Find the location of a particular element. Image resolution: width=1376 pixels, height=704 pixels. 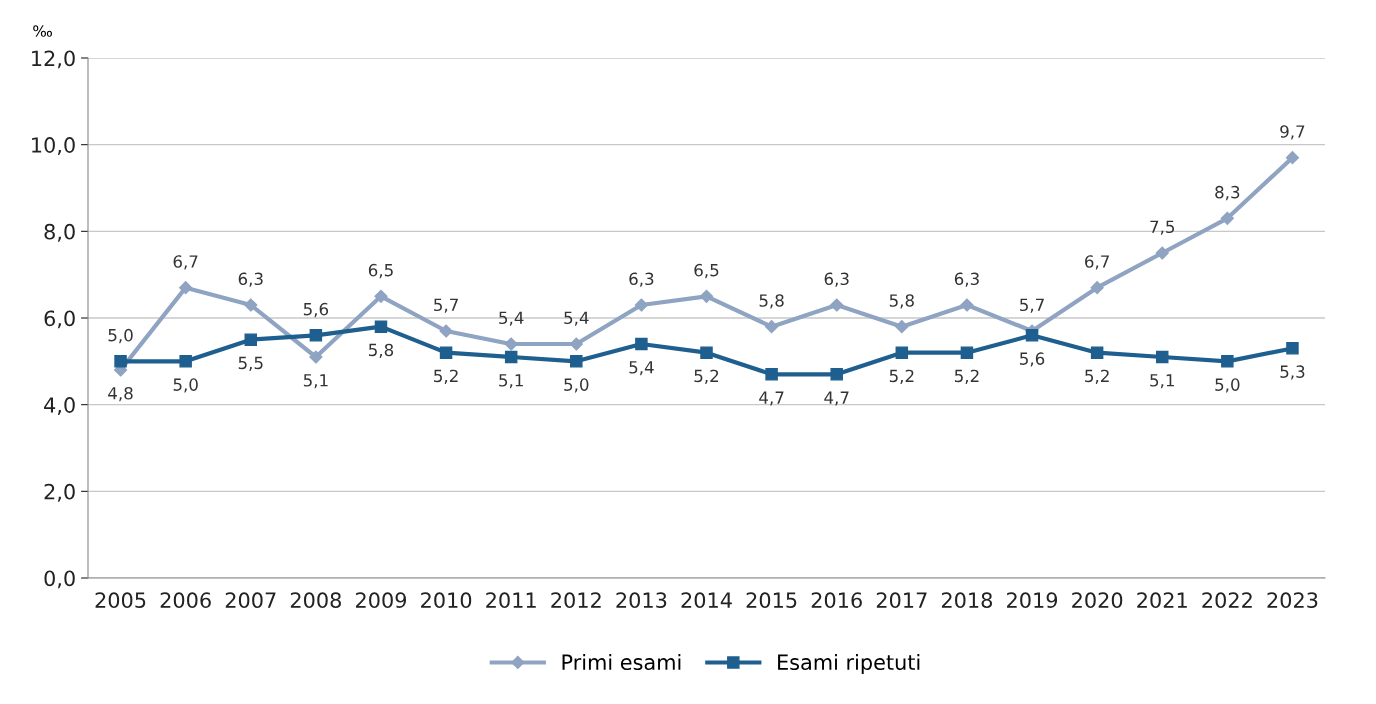

x-tick-label: 2018 is located at coordinates (966, 600).